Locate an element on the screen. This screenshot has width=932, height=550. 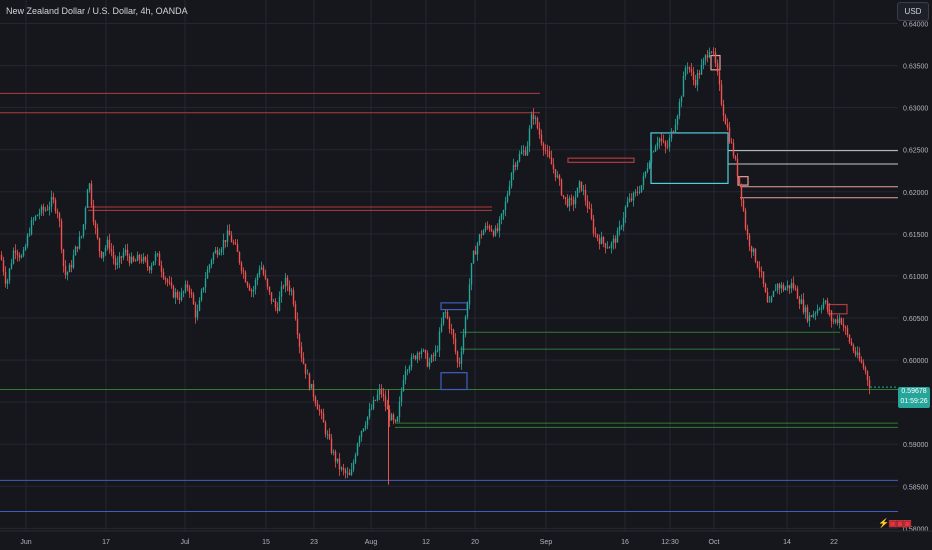
price-tick-label: 0.60500 is located at coordinates (915, 319).